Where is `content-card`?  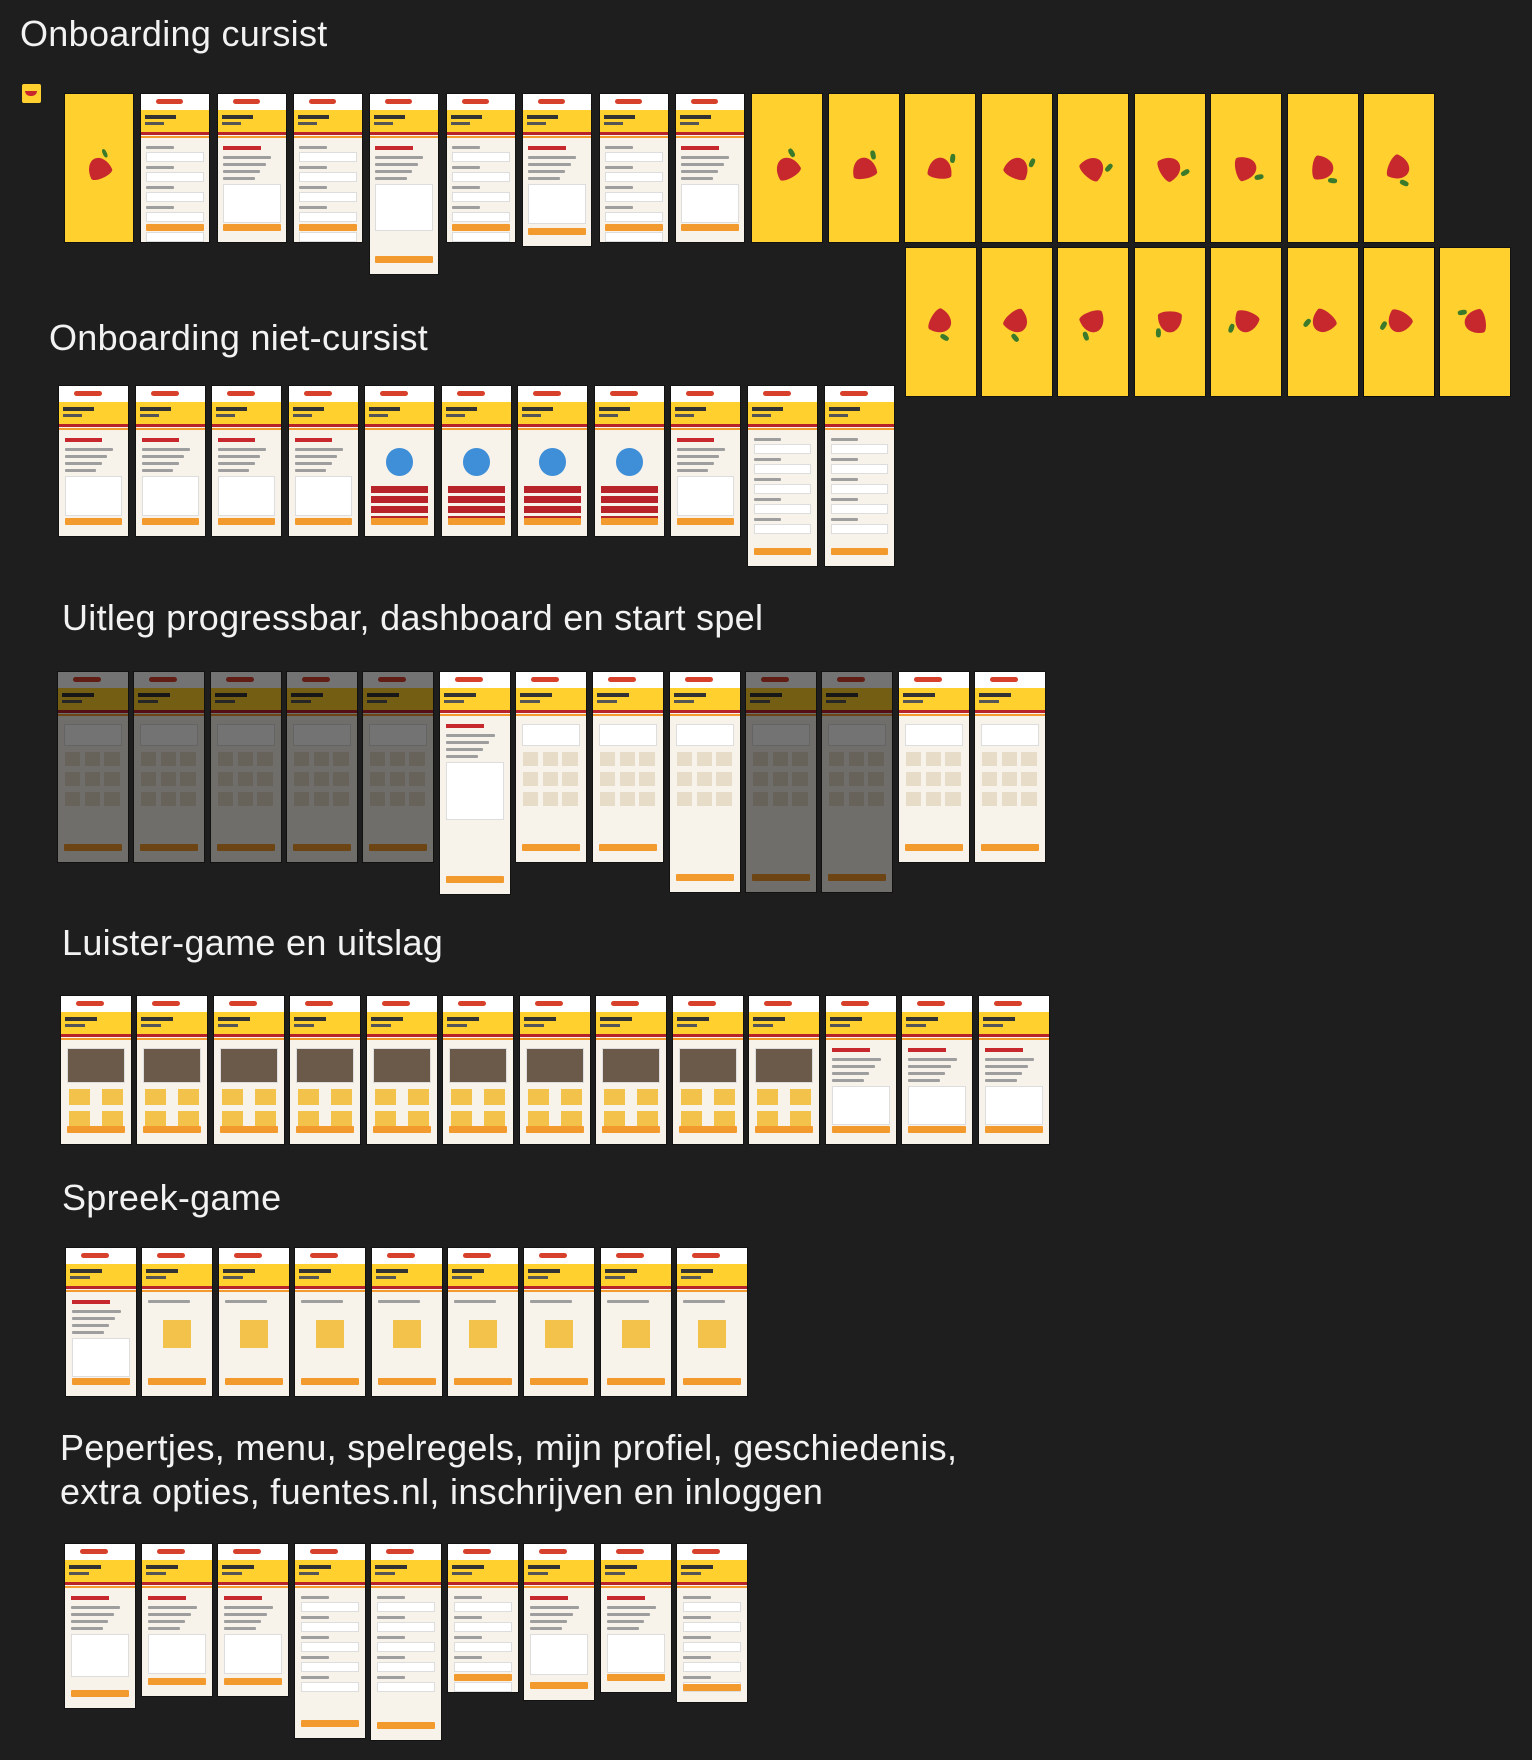
content-card is located at coordinates (253, 1654).